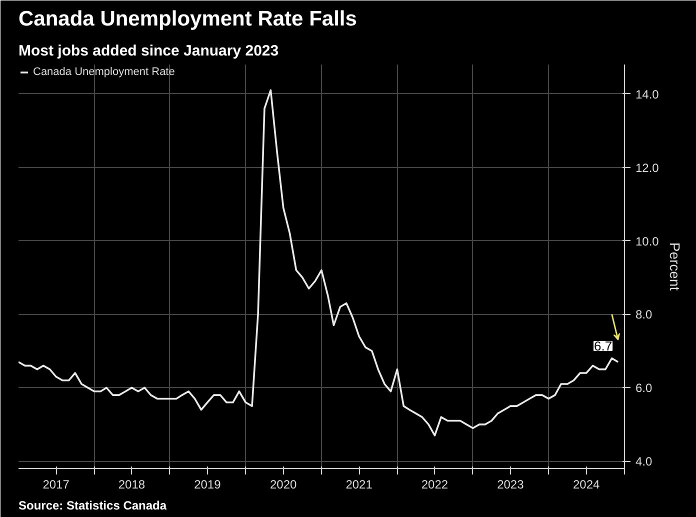 The image size is (696, 517). What do you see at coordinates (586, 485) in the screenshot?
I see `x-tick-label: 2024` at bounding box center [586, 485].